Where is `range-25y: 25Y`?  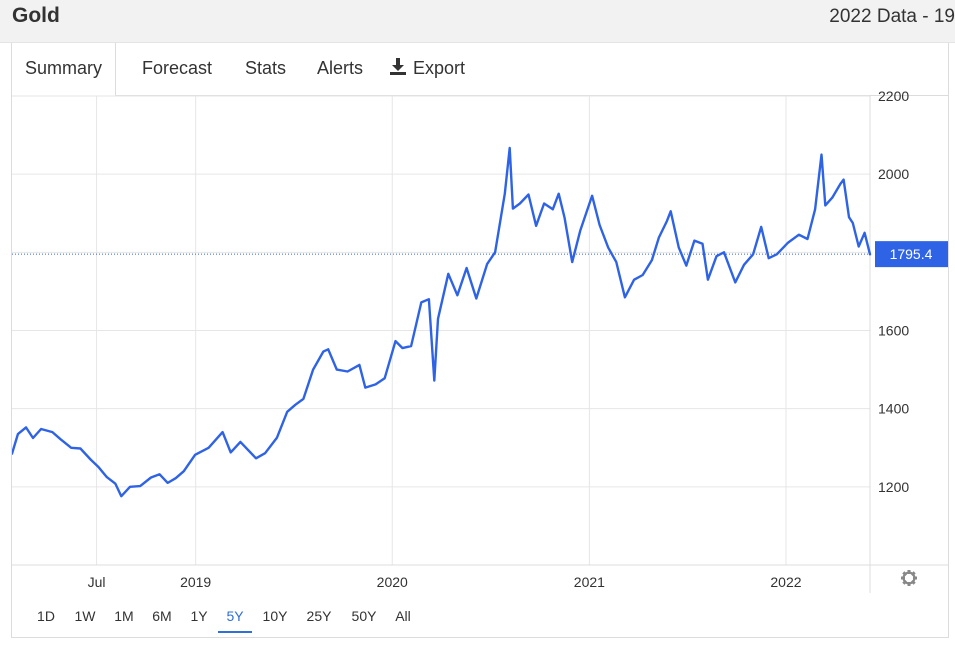
range-25y: 25Y is located at coordinates (319, 616).